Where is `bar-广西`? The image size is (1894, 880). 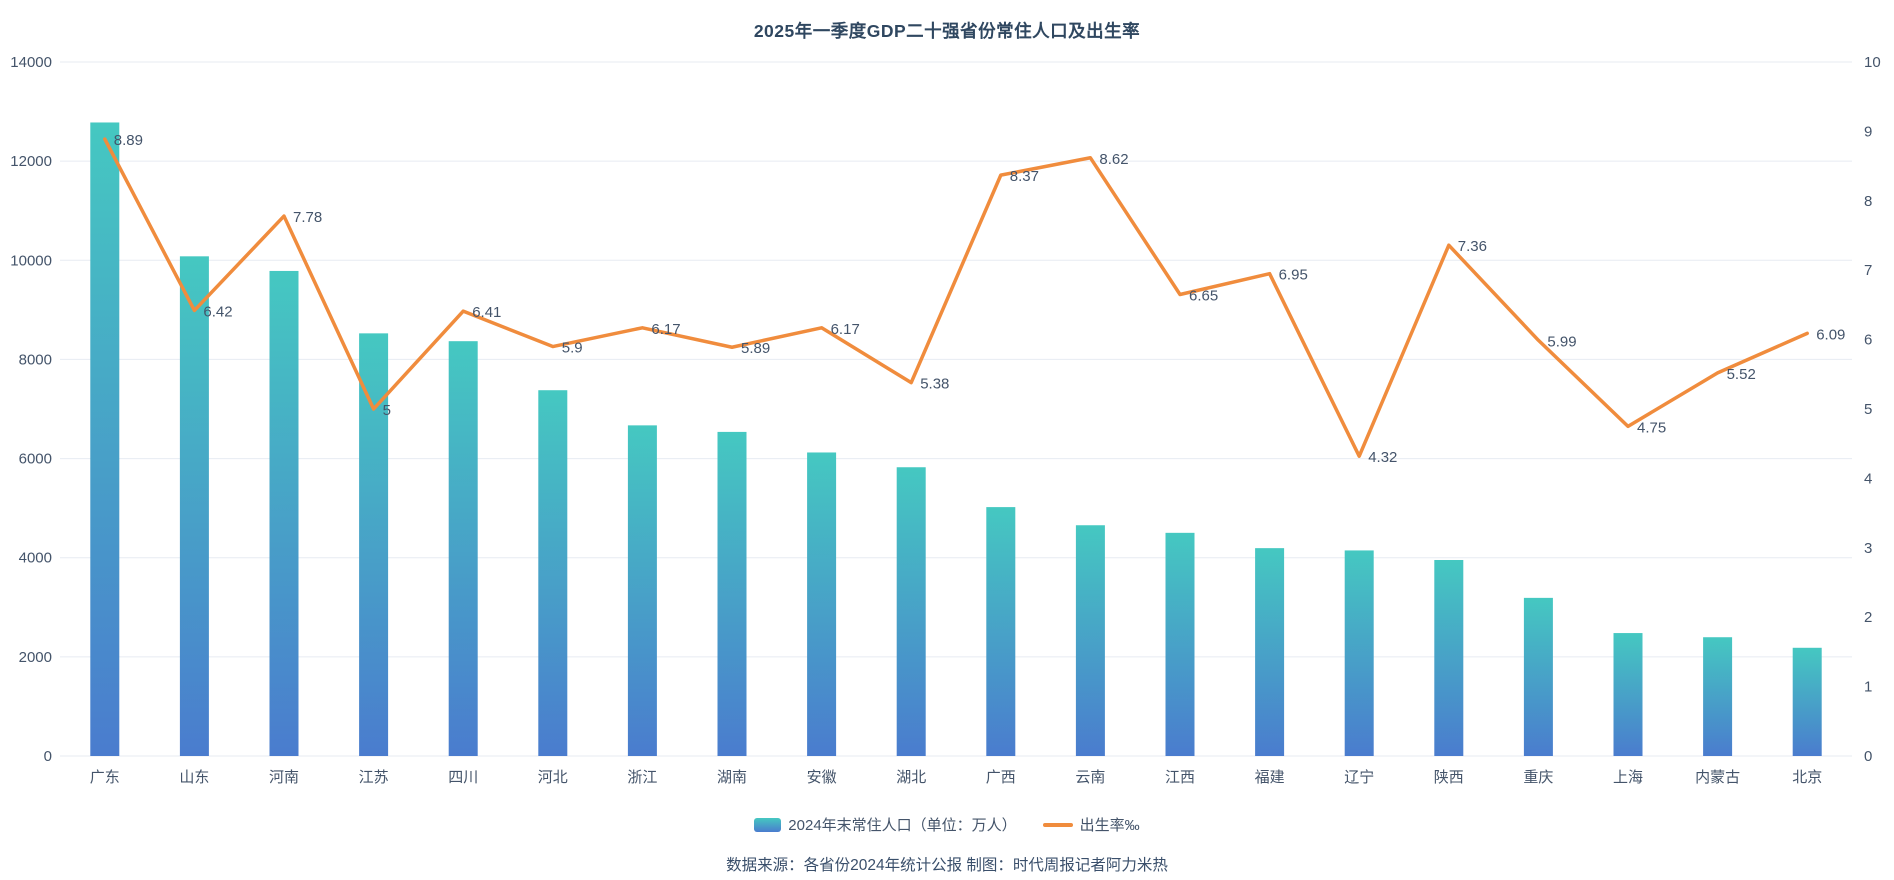
bar-广西 is located at coordinates (1001, 631).